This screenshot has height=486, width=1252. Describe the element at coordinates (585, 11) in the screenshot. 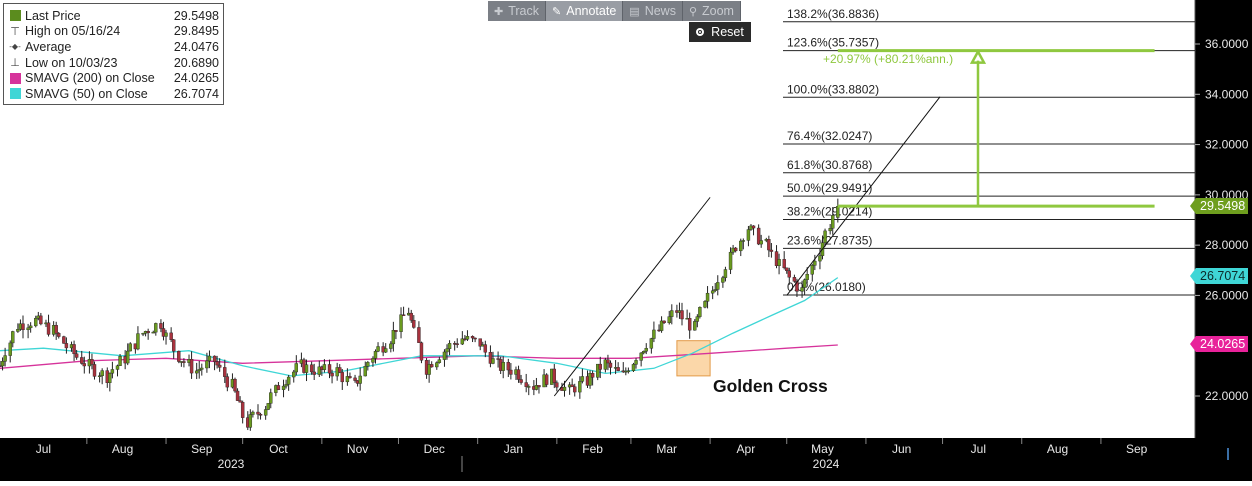

I see `toolbar-annotate-button: ✎ Annotate` at that location.